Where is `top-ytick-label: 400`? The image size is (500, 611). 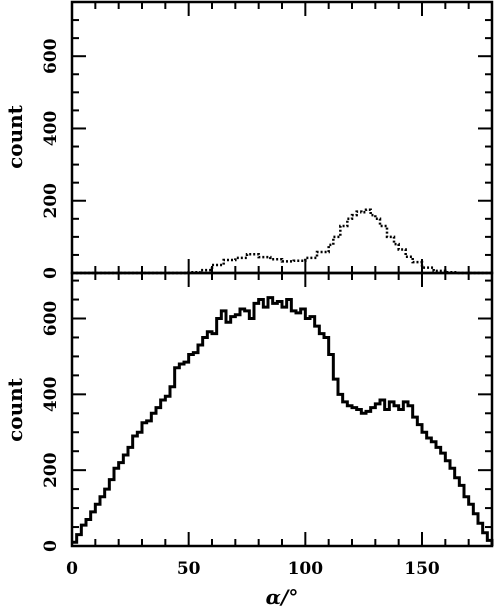 top-ytick-label: 400 is located at coordinates (51, 129).